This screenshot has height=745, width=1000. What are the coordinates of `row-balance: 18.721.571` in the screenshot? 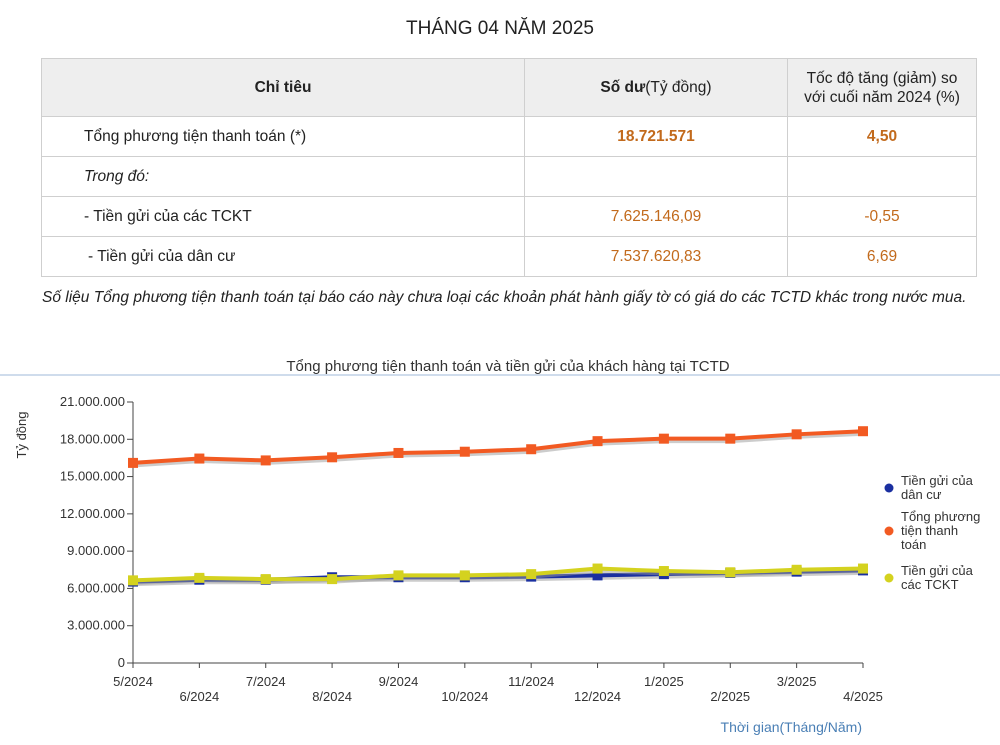 It's located at (656, 136).